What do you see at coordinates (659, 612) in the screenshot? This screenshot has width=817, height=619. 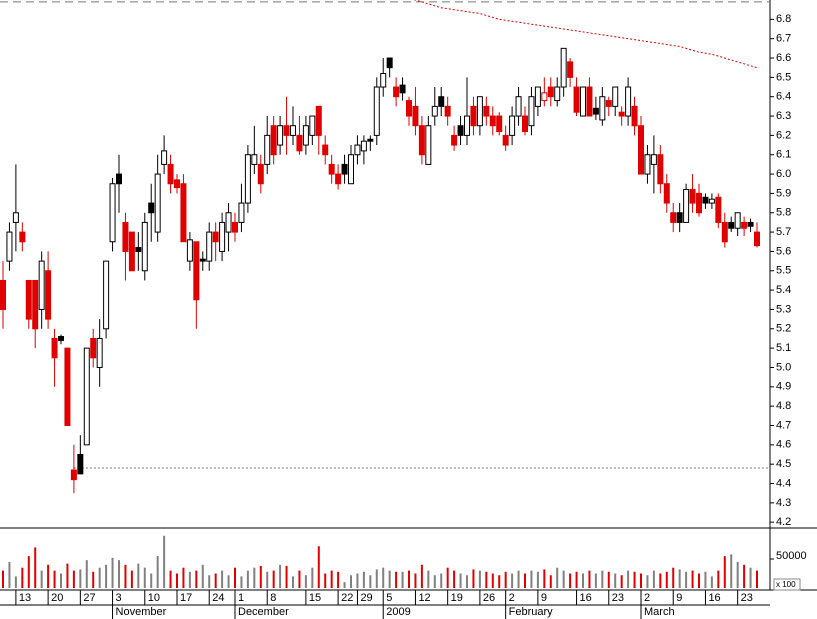 I see `month-label: March` at bounding box center [659, 612].